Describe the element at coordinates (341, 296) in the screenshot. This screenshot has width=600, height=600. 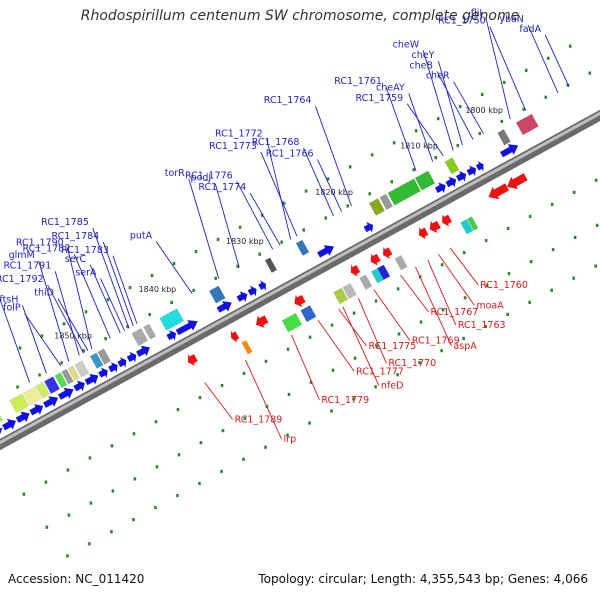
I see `reverse-feature-block` at that location.